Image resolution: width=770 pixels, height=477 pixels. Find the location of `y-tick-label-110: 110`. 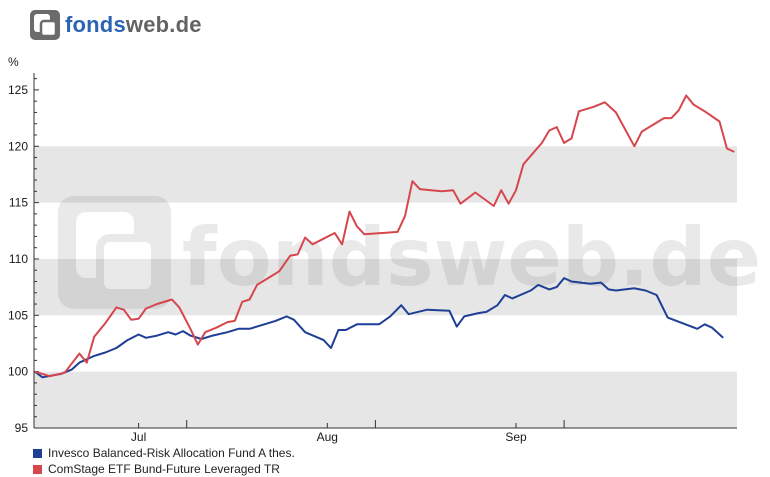

y-tick-label-110: 110 is located at coordinates (18, 259).